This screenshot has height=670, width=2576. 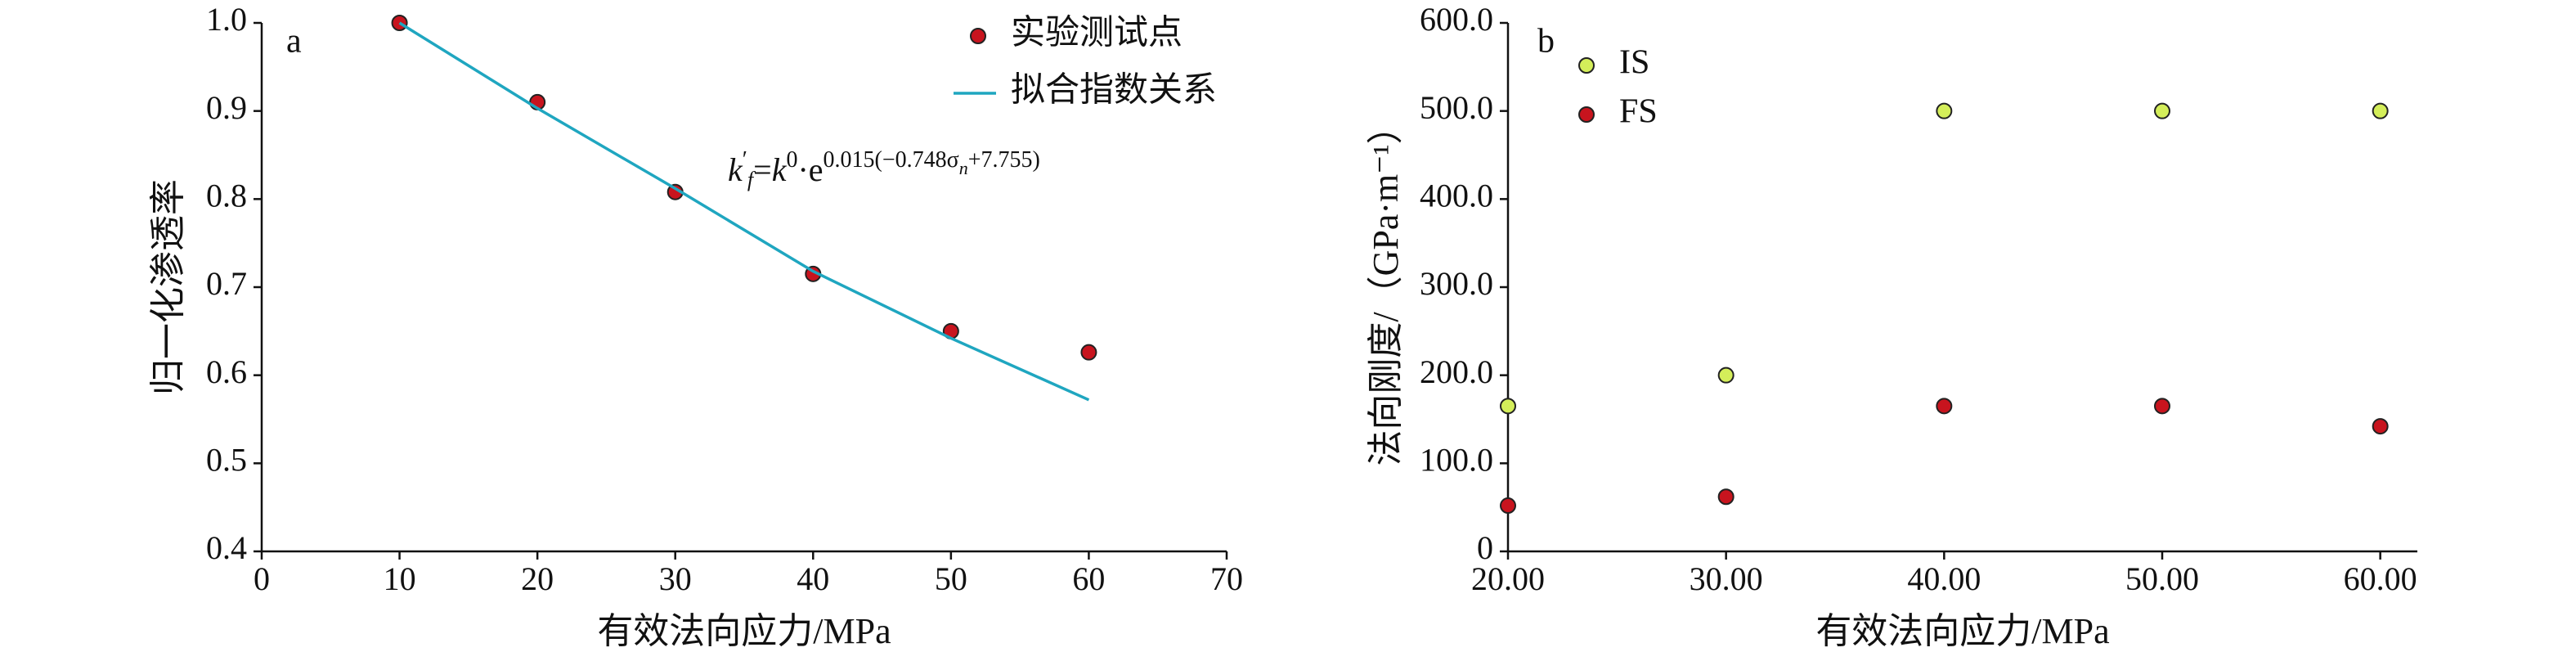 What do you see at coordinates (2162, 578) in the screenshot?
I see `x-tick-label: 50.00` at bounding box center [2162, 578].